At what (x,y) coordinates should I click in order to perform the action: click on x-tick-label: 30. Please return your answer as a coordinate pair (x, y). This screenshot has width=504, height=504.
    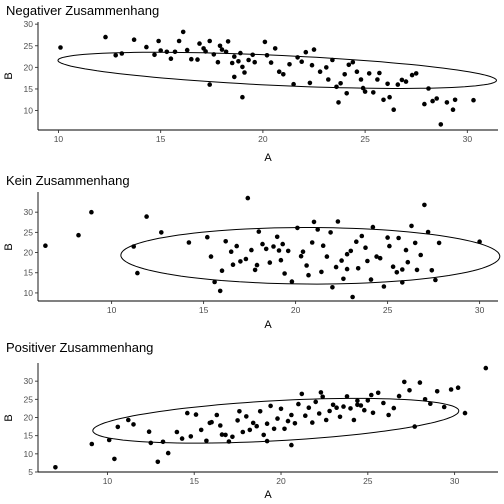
    Looking at the image, I should click on (468, 139).